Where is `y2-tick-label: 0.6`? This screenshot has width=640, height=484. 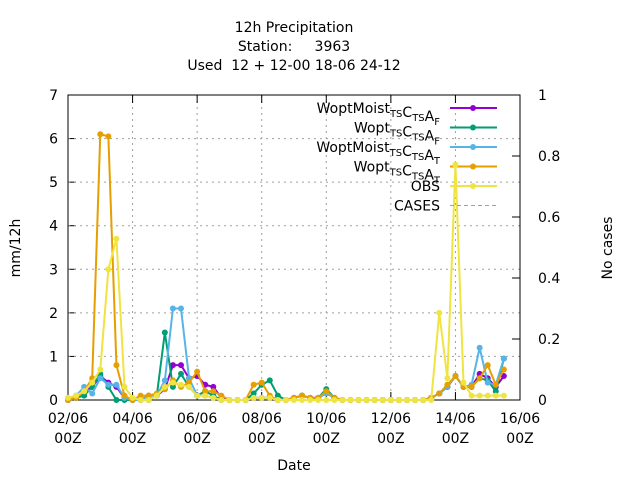
y2-tick-label: 0.6 is located at coordinates (549, 218).